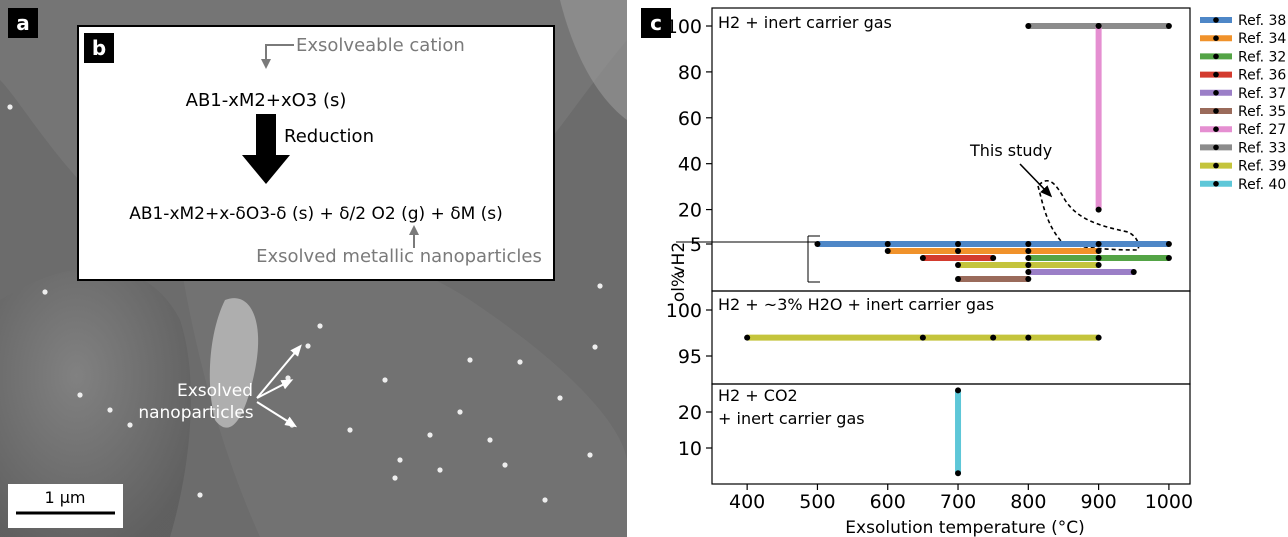 Image resolution: width=1288 pixels, height=537 pixels. What do you see at coordinates (1262, 39) in the screenshot?
I see `legend-label: Ref. 34` at bounding box center [1262, 39].